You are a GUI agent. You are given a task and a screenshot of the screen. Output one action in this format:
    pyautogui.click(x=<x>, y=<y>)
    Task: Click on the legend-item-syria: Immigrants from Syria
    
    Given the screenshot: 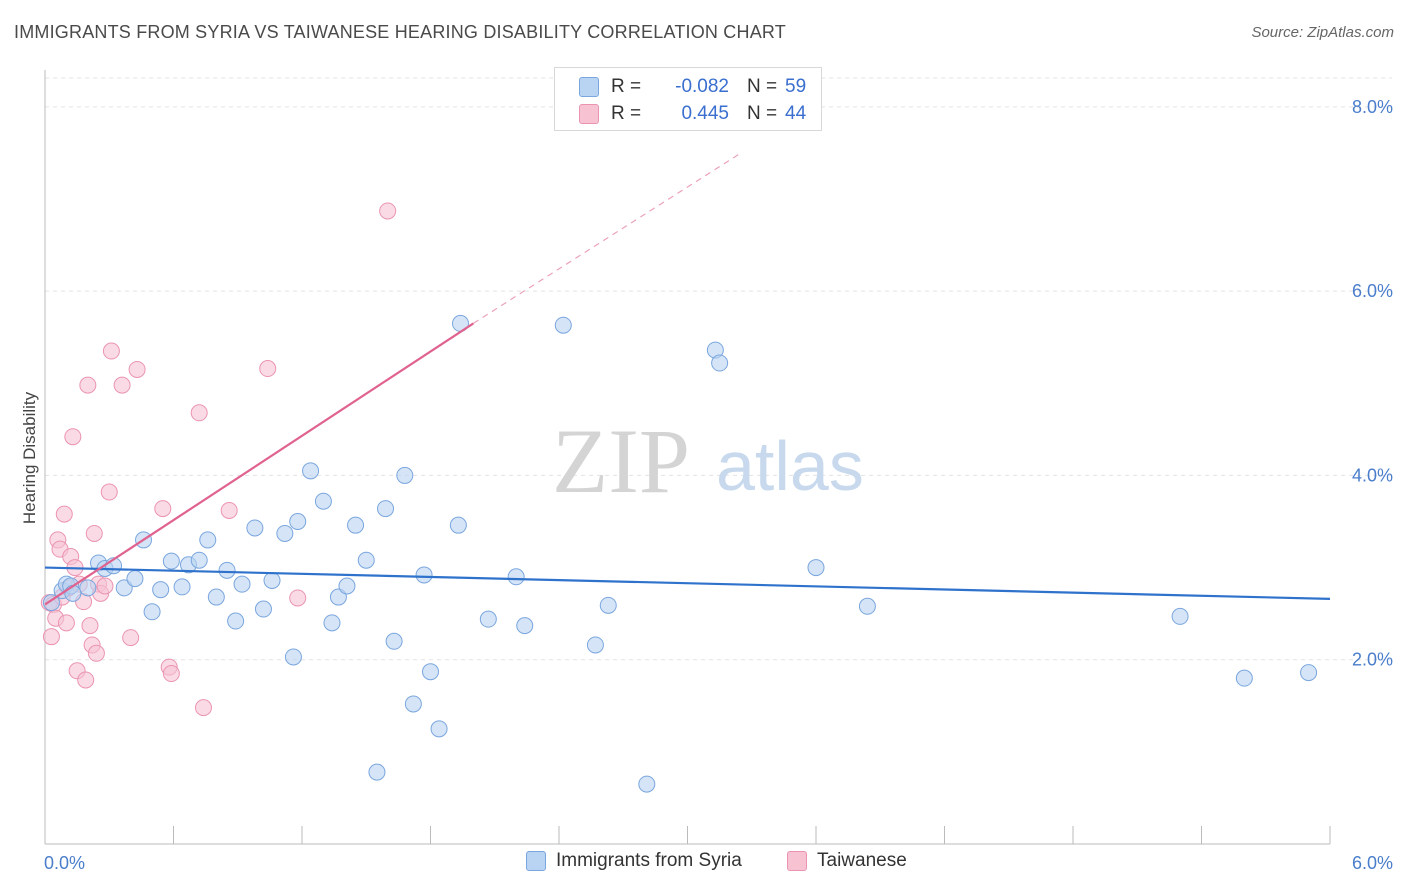 What is the action you would take?
    pyautogui.click(x=634, y=861)
    